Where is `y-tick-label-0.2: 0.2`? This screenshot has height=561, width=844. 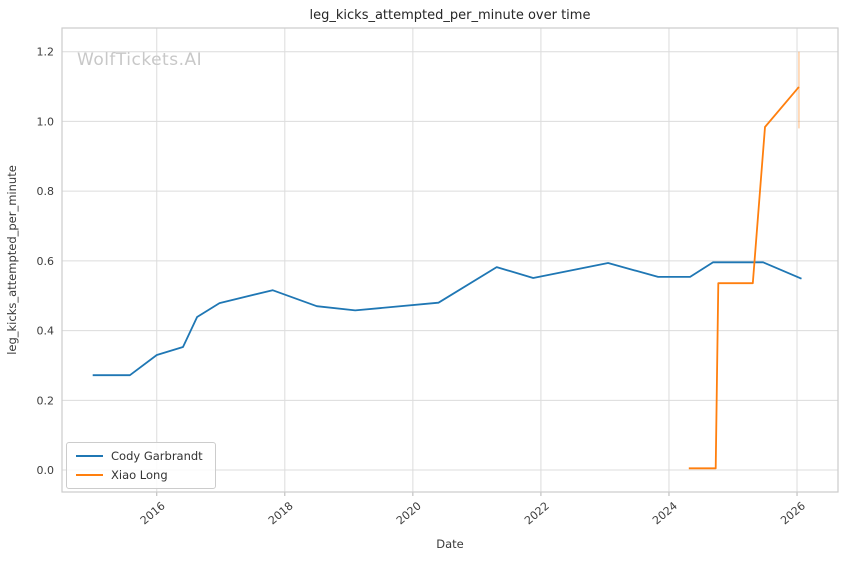
y-tick-label-0.2: 0.2 is located at coordinates (46, 400).